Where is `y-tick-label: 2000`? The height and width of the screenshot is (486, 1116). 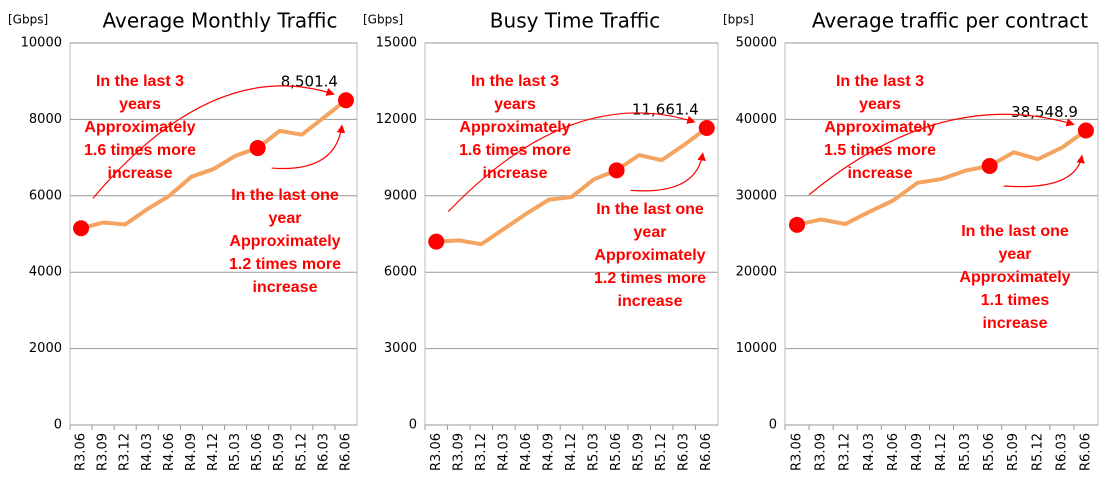 y-tick-label: 2000 is located at coordinates (45, 348).